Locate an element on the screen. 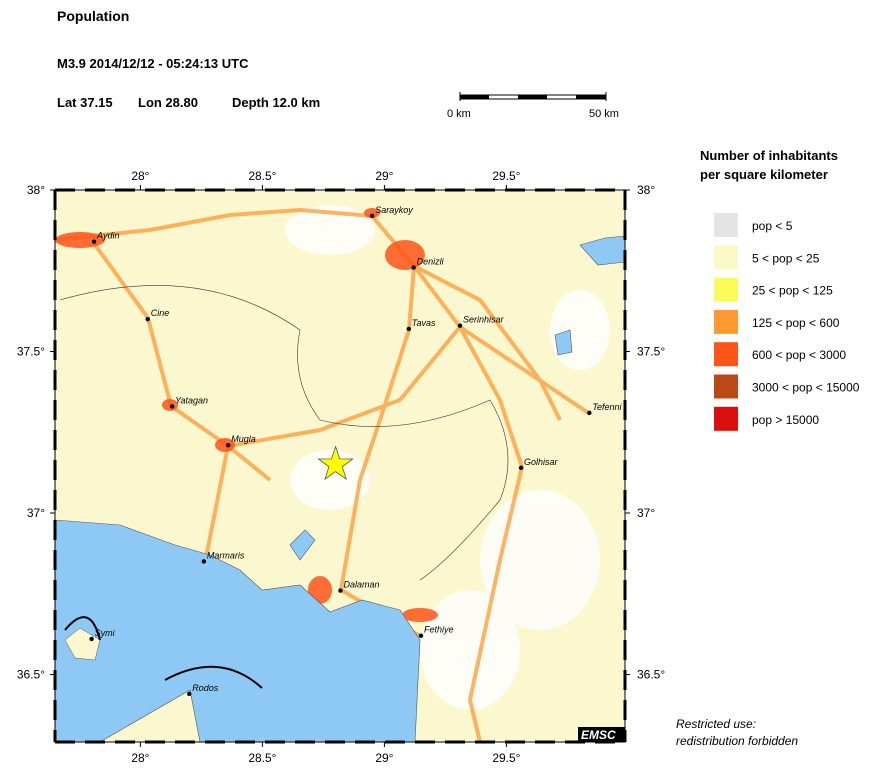 Image resolution: width=886 pixels, height=778 pixels. legend-label: 5 < pop < 25 is located at coordinates (786, 258).